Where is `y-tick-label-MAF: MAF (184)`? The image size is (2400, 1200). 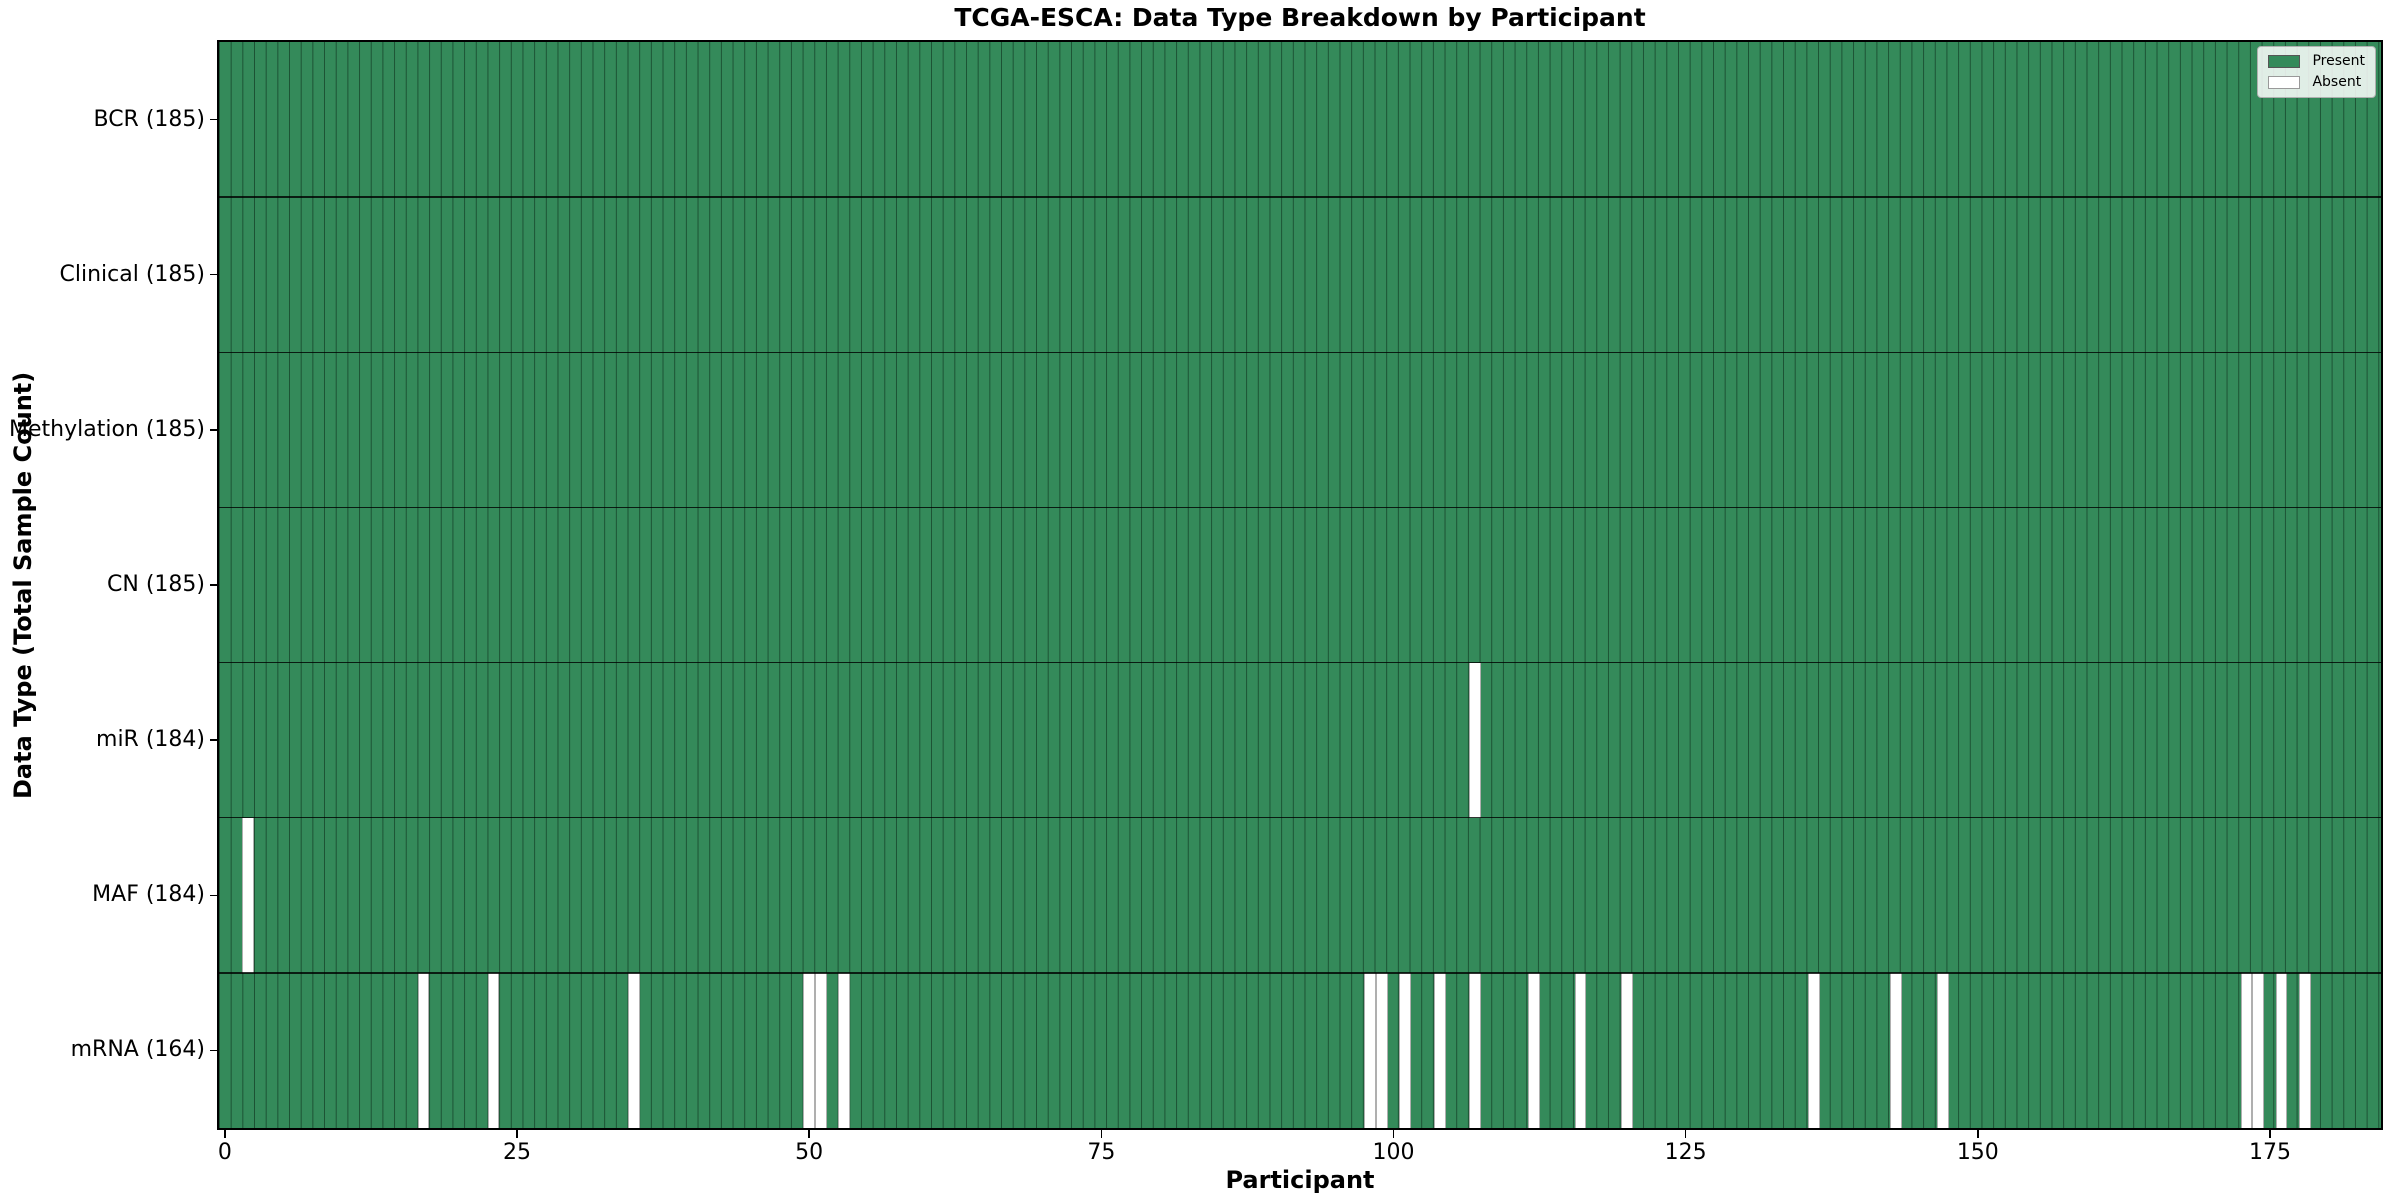
y-tick-label-MAF: MAF (184) is located at coordinates (148, 895).